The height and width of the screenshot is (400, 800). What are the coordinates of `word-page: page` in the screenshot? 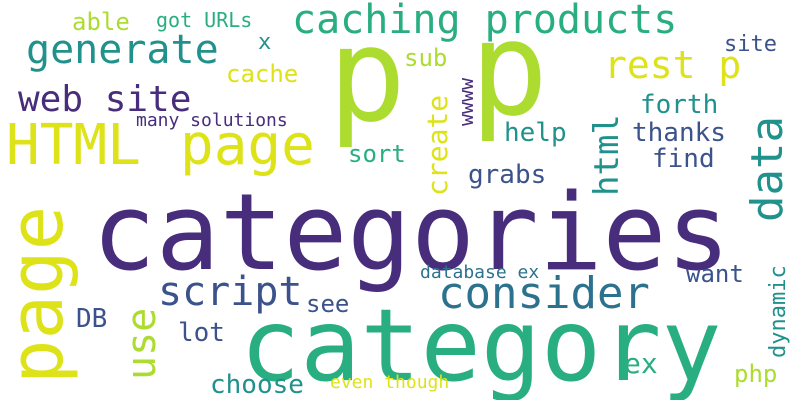 It's located at (247, 145).